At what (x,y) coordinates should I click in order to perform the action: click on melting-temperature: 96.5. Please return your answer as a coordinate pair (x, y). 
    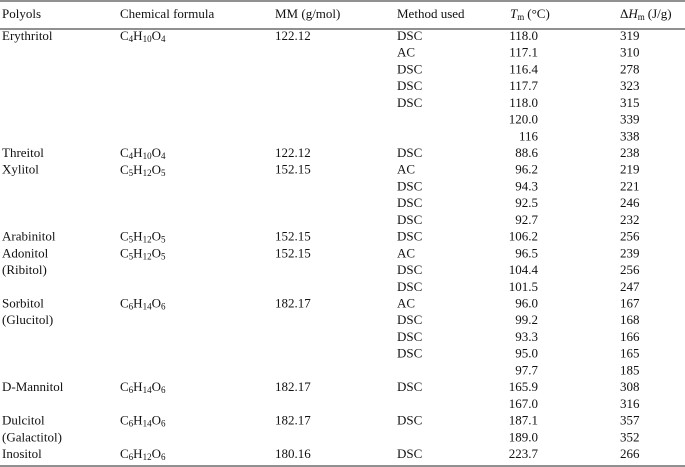
    Looking at the image, I should click on (526, 252).